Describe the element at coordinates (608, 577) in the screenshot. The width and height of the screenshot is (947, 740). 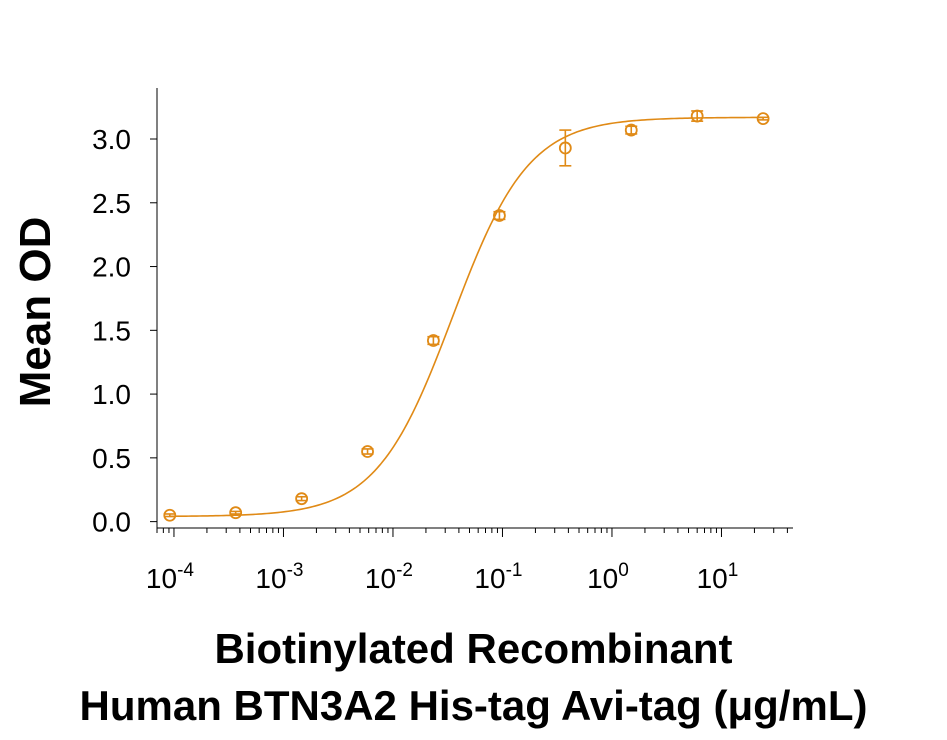
I see `x-tick-label: 10⁰` at that location.